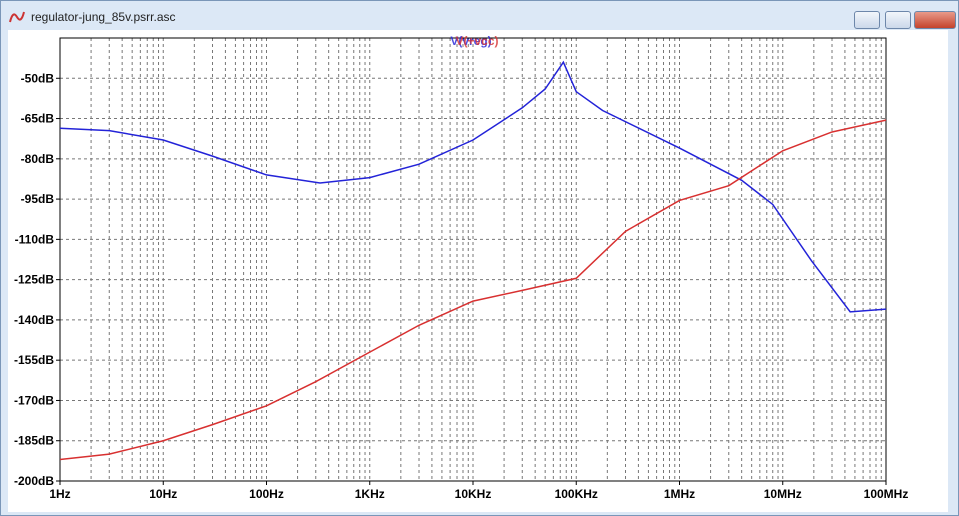  I want to click on x-tick-label: 1Hz, so click(59, 494).